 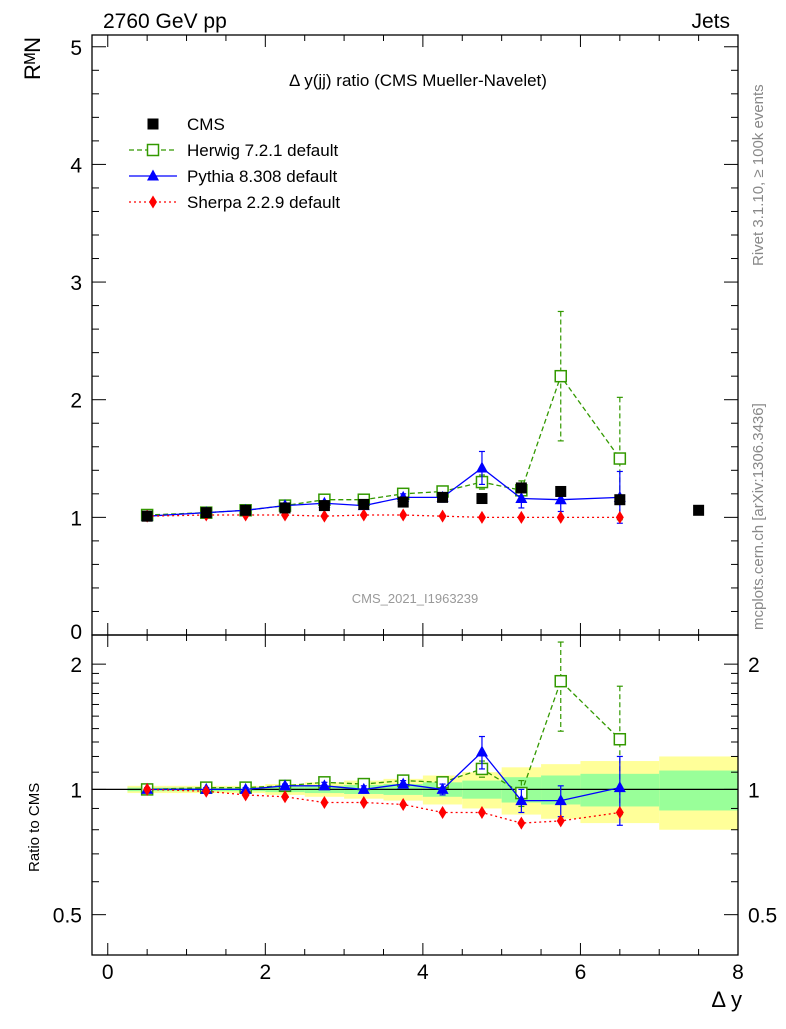 What do you see at coordinates (383, 516) in the screenshot?
I see `main-sherpa-series-line` at bounding box center [383, 516].